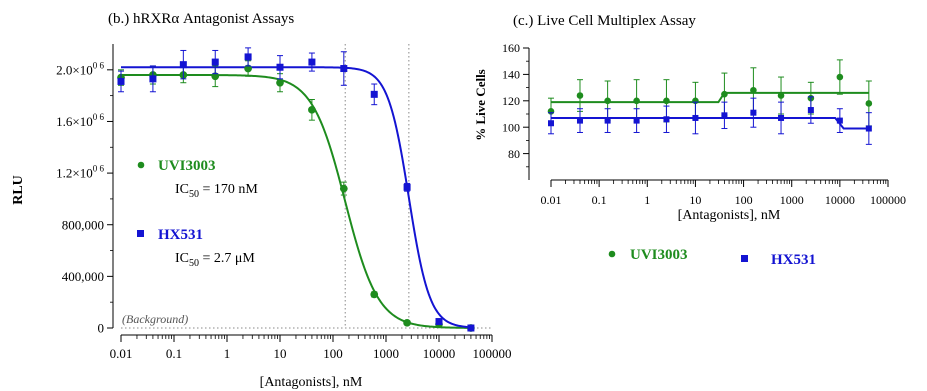  Describe the element at coordinates (612, 254) in the screenshot. I see `panel-c-legend-uvi3003-marker` at that location.